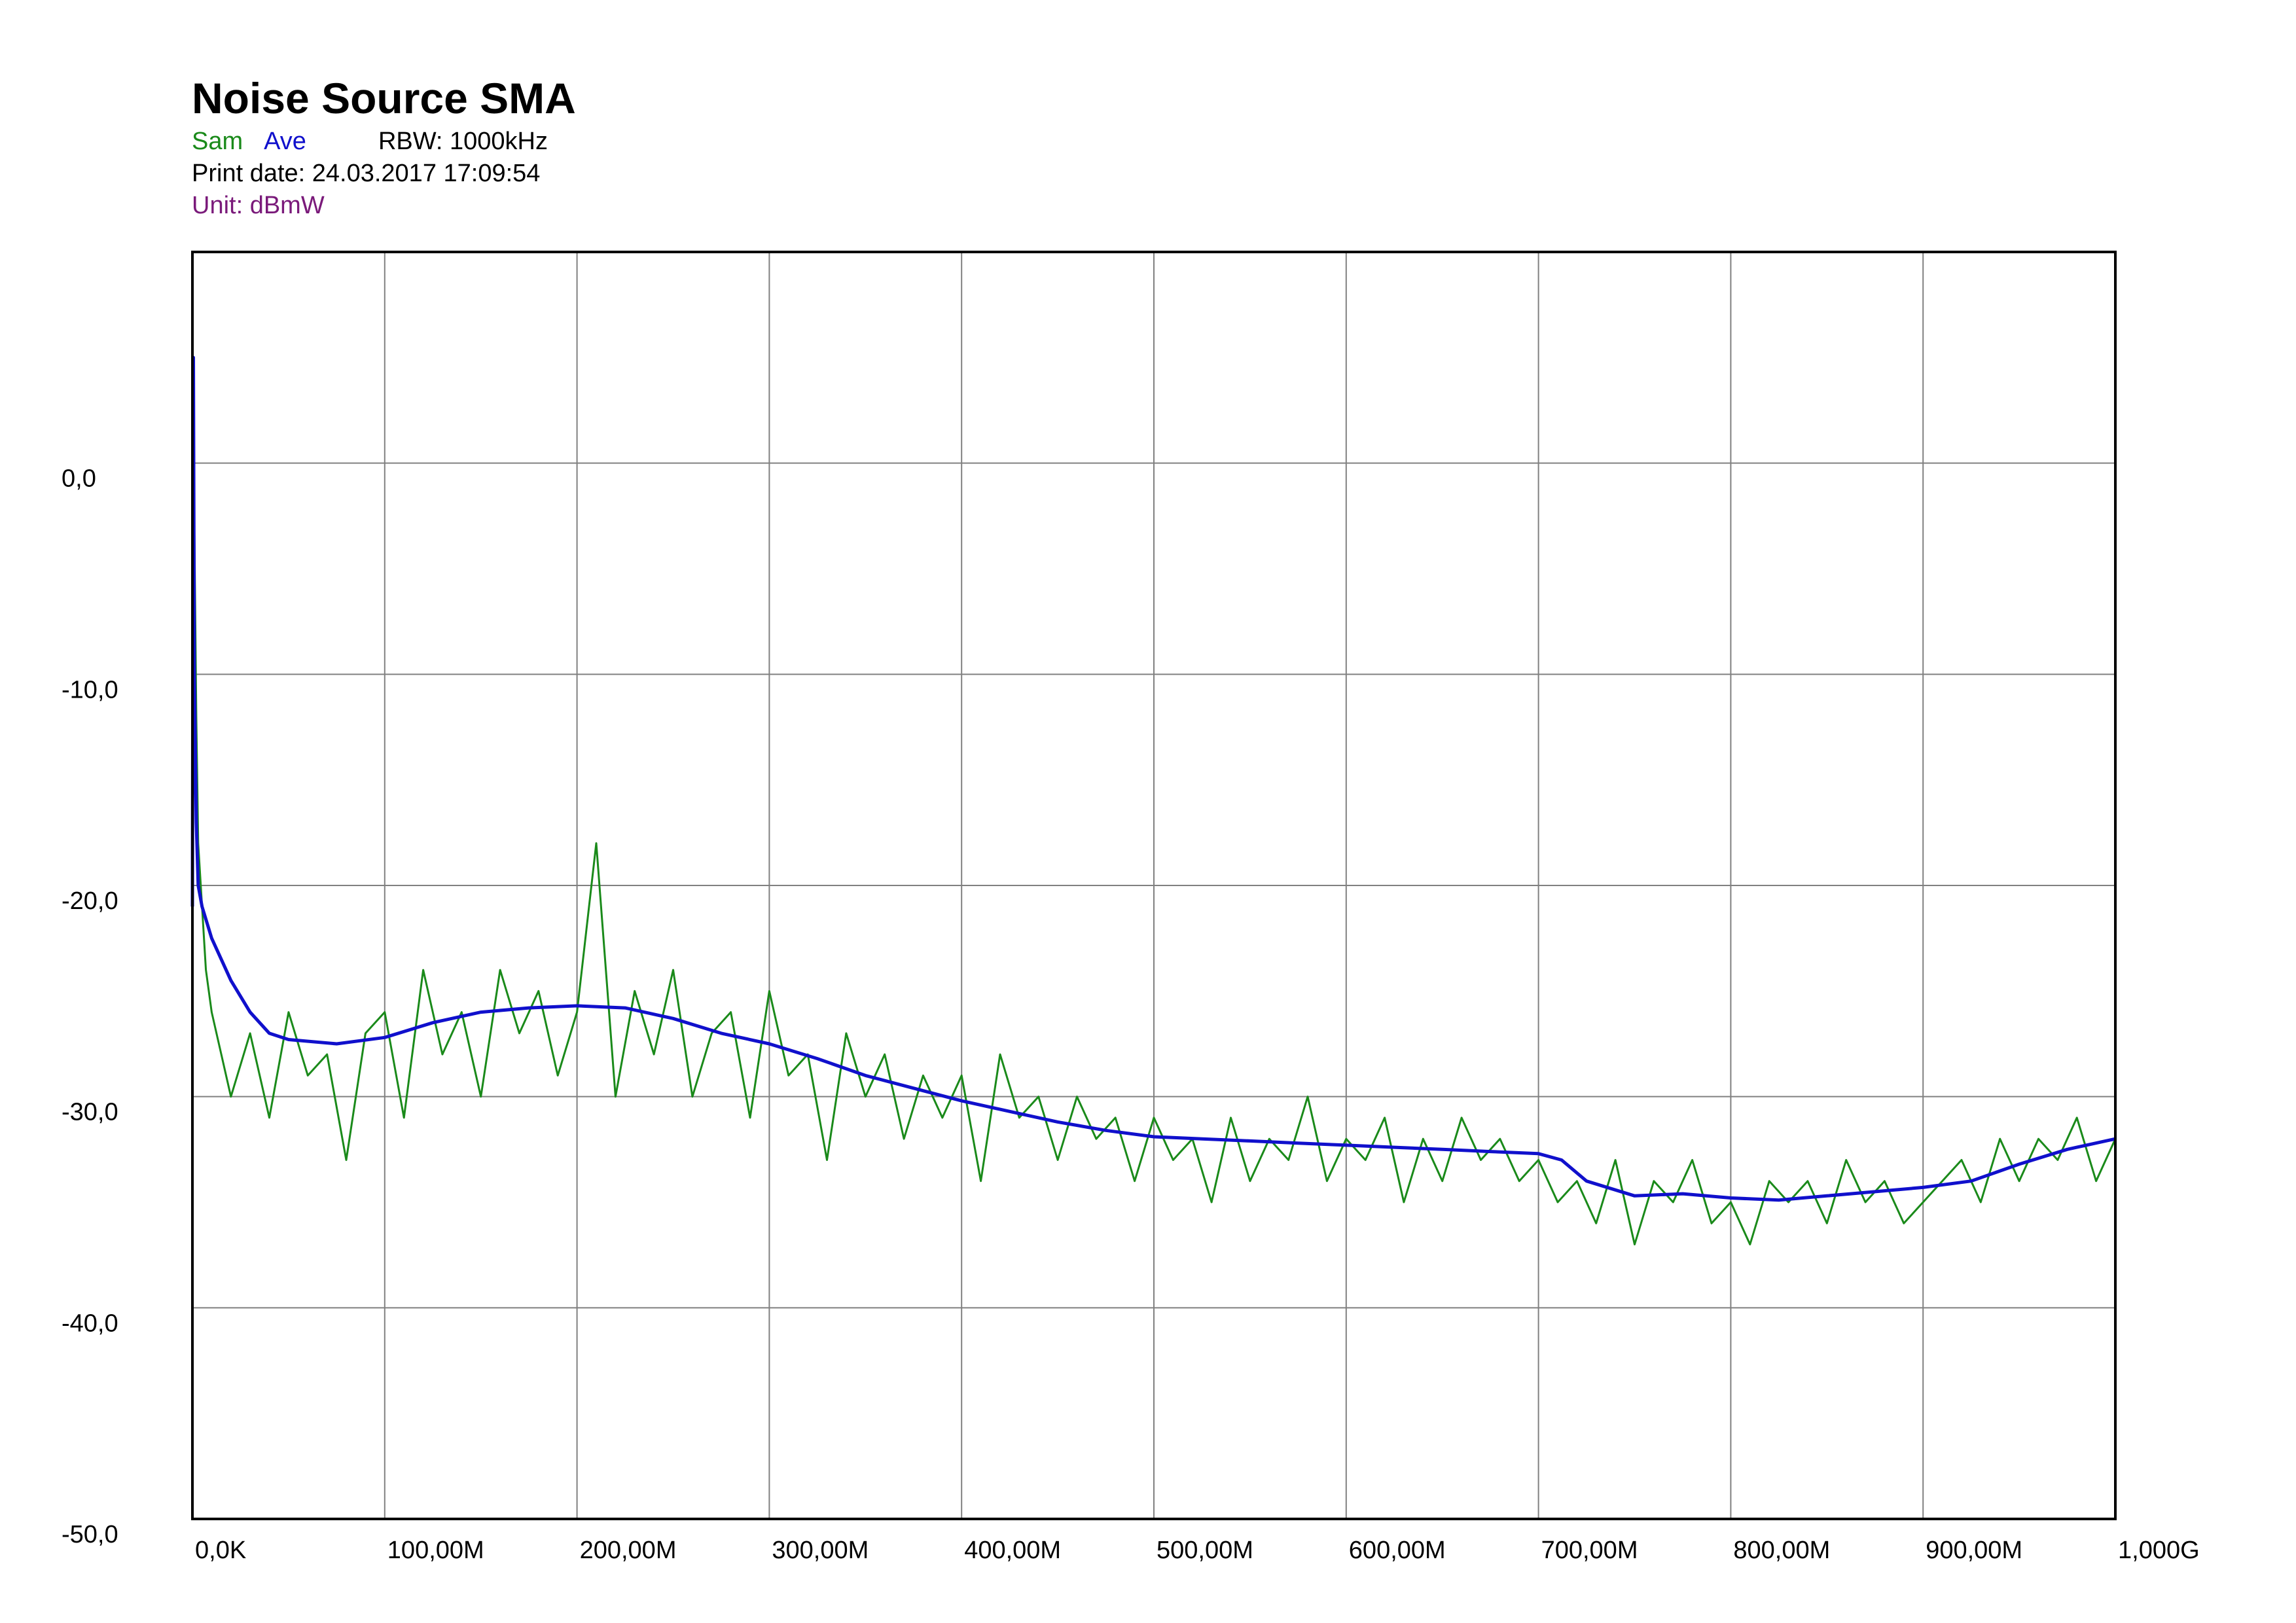 This screenshot has height=1623, width=2296. I want to click on y-tick-label: -50,0, so click(90, 1534).